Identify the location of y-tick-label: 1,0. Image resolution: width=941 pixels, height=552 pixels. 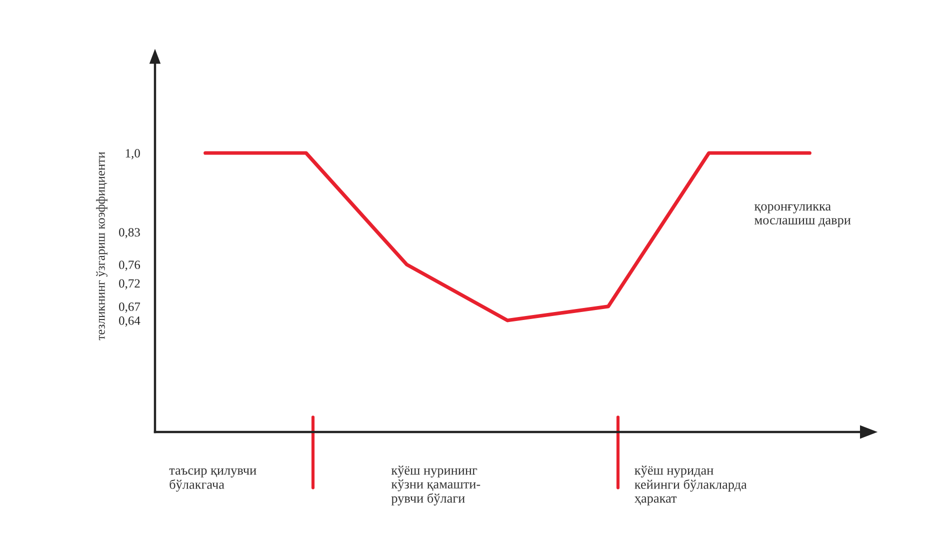
(133, 154).